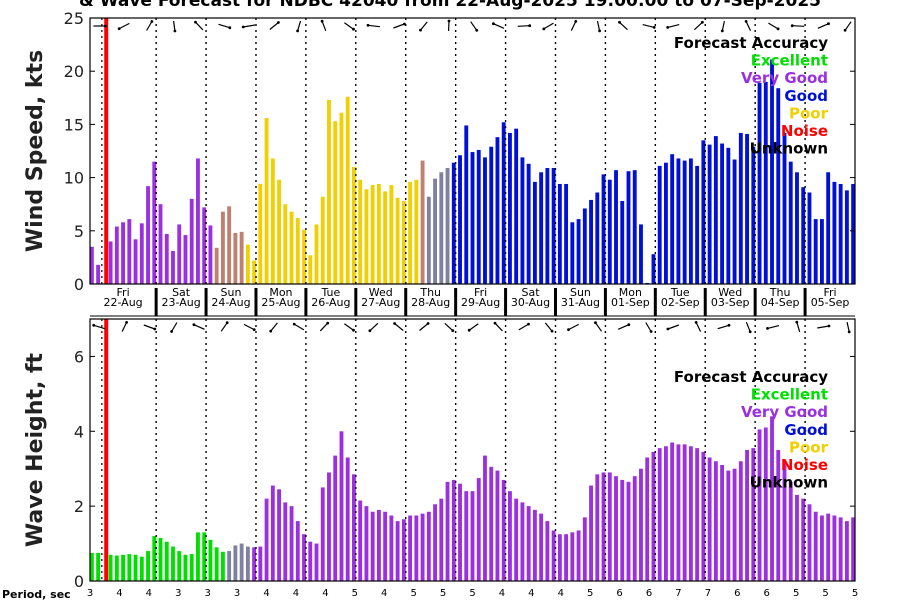 The image size is (900, 600). I want to click on period-value: 6, so click(767, 593).